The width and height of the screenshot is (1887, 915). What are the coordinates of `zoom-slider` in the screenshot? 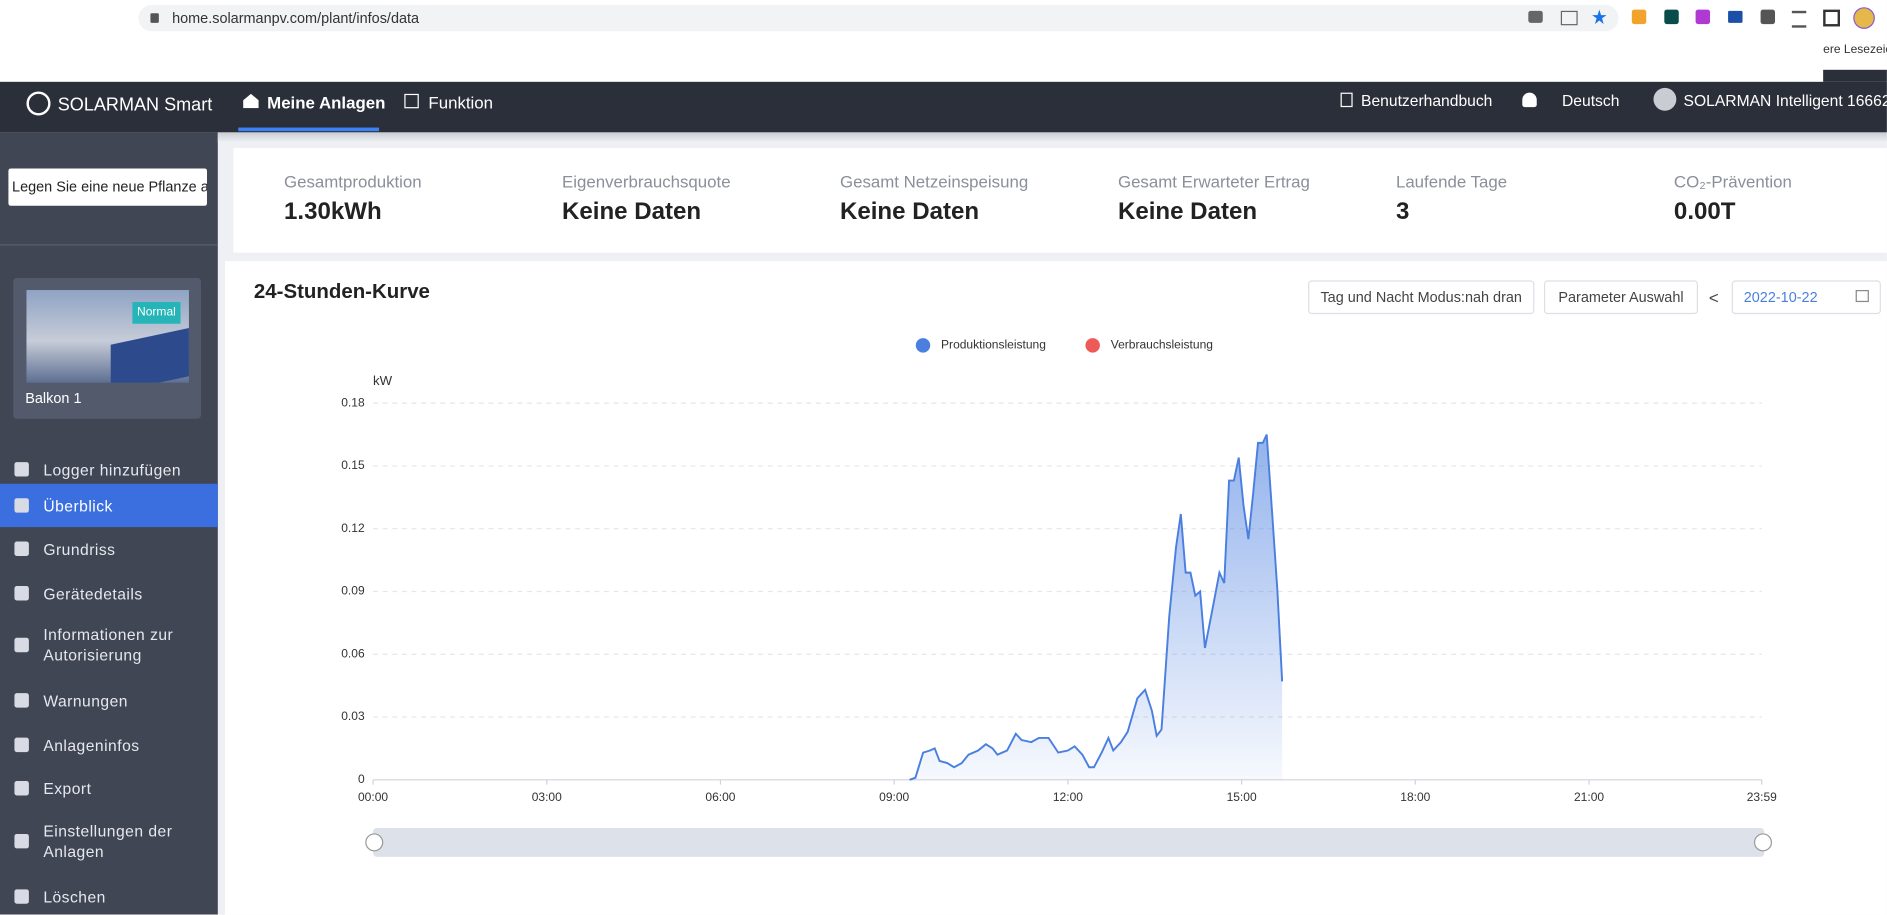 It's located at (1069, 842).